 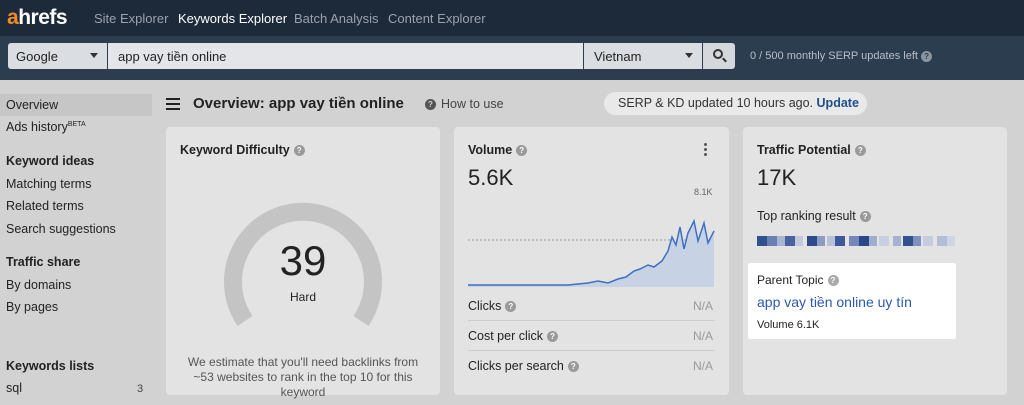 I want to click on volume-line, so click(x=591, y=252).